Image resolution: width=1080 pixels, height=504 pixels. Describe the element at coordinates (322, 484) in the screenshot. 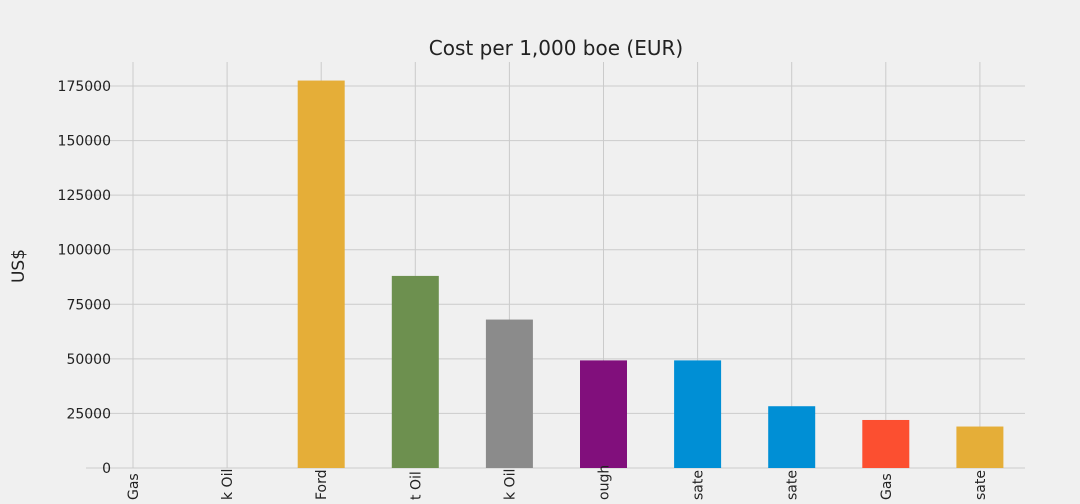

I see `x-tick-label: Ford` at that location.